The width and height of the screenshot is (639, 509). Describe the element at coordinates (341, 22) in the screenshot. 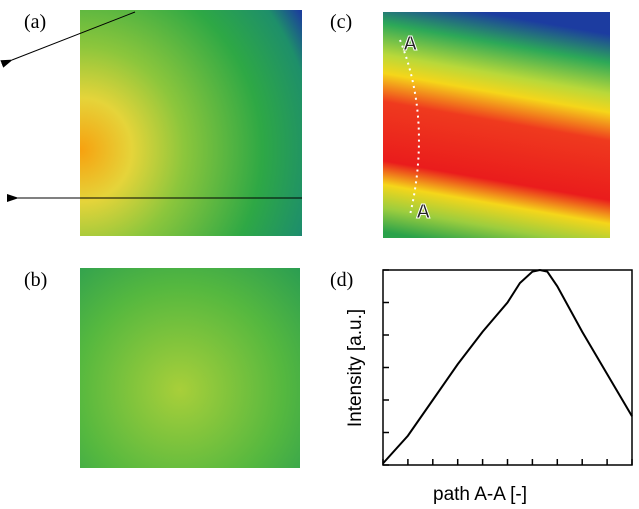

I see `panel-label: (c)` at that location.